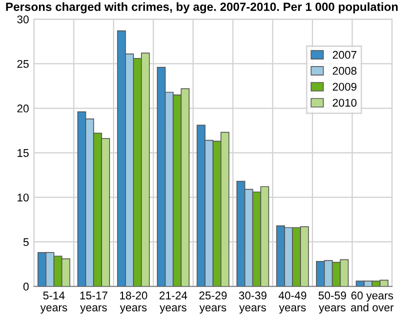  What do you see at coordinates (252, 303) in the screenshot?
I see `x-tick-label: 30-39 years` at bounding box center [252, 303].